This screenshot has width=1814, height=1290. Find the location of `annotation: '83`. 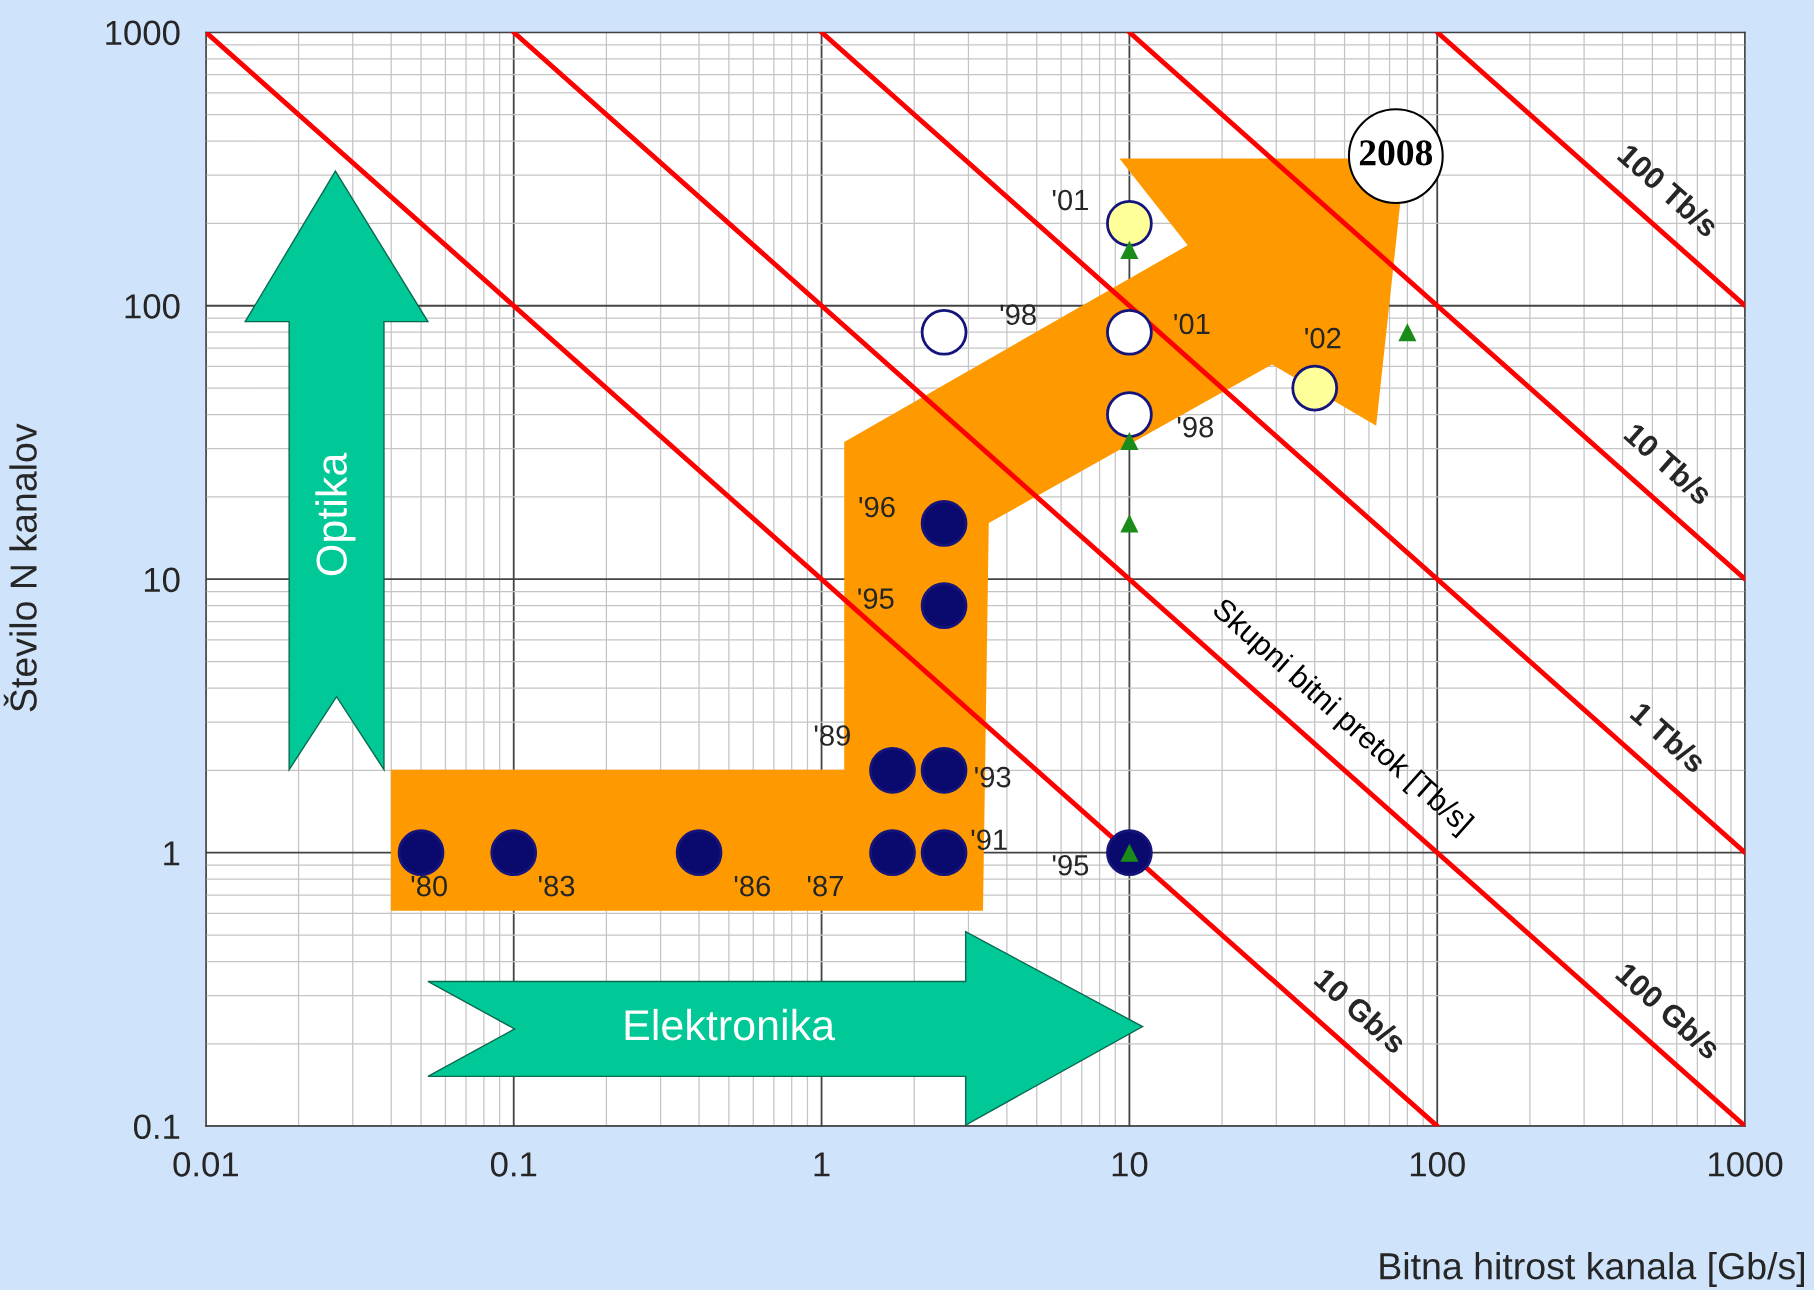

annotation: '83 is located at coordinates (557, 886).